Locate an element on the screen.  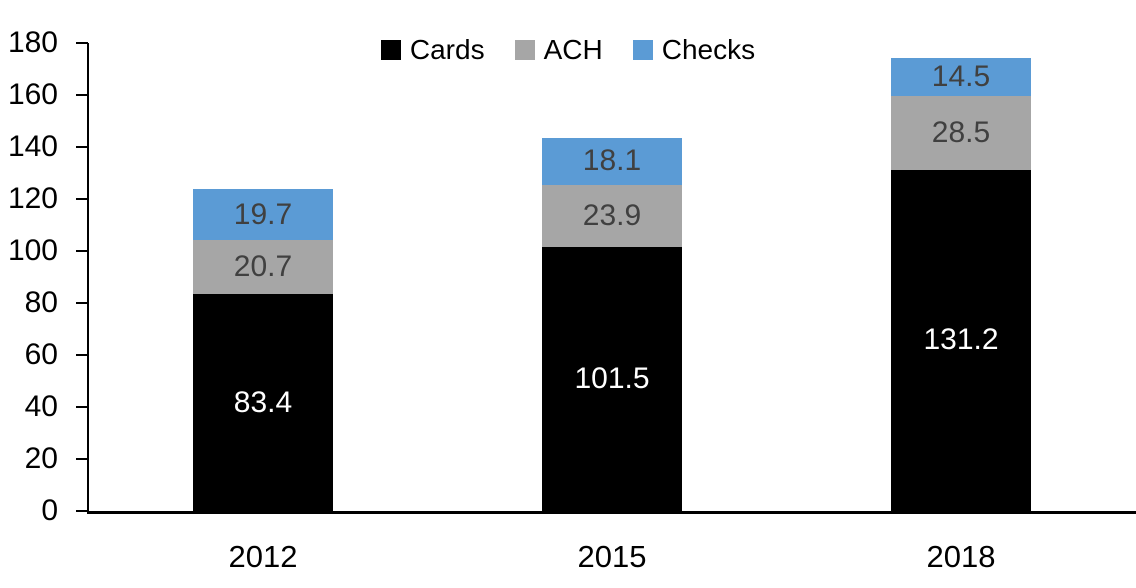
legend-label: Cards is located at coordinates (447, 49).